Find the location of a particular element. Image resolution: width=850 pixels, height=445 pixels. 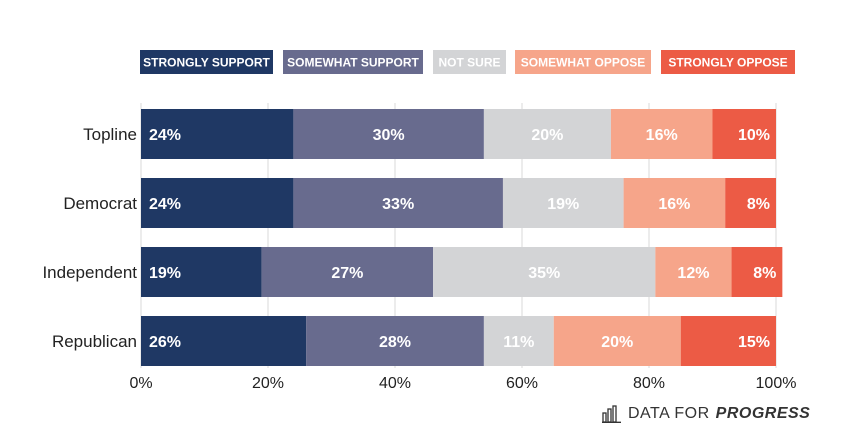

brand-text-progress: PROGRESS is located at coordinates (763, 413).